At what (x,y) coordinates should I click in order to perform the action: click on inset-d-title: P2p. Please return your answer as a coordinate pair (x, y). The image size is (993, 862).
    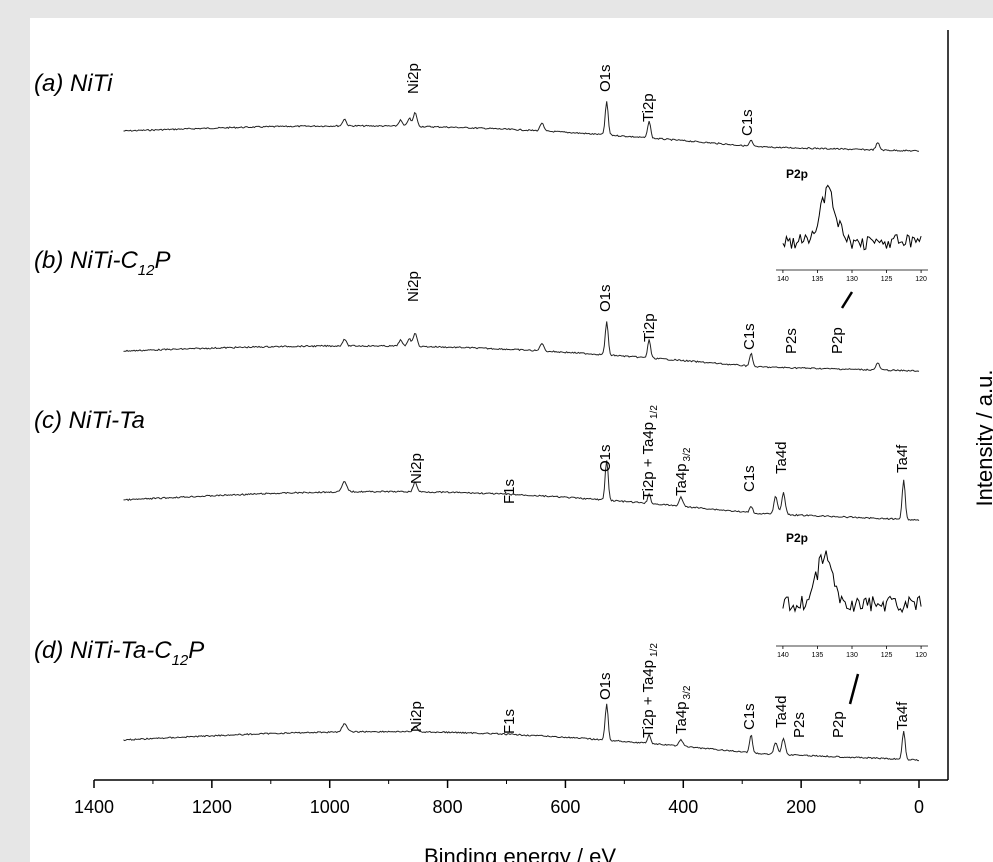
    Looking at the image, I should click on (797, 538).